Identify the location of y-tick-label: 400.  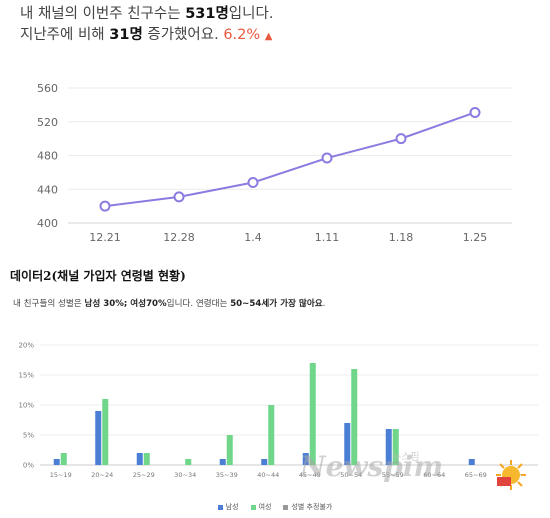
(47, 223).